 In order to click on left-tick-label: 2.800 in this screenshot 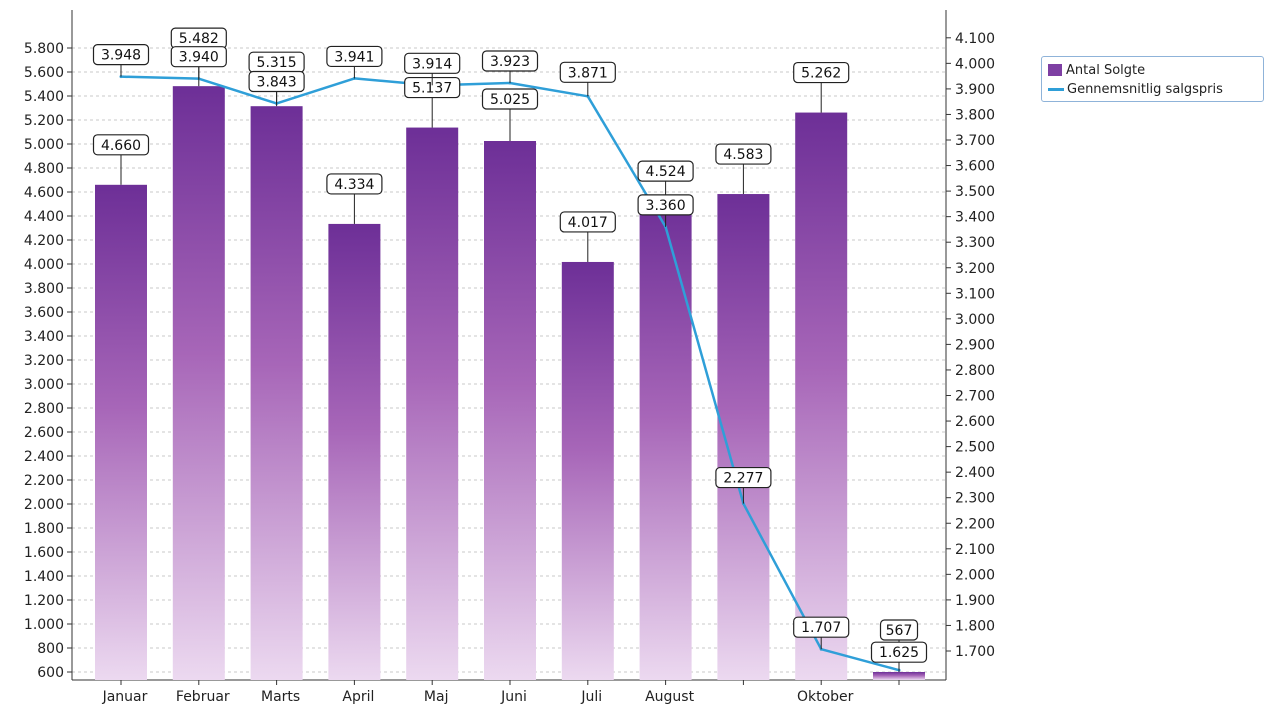, I will do `click(44, 409)`.